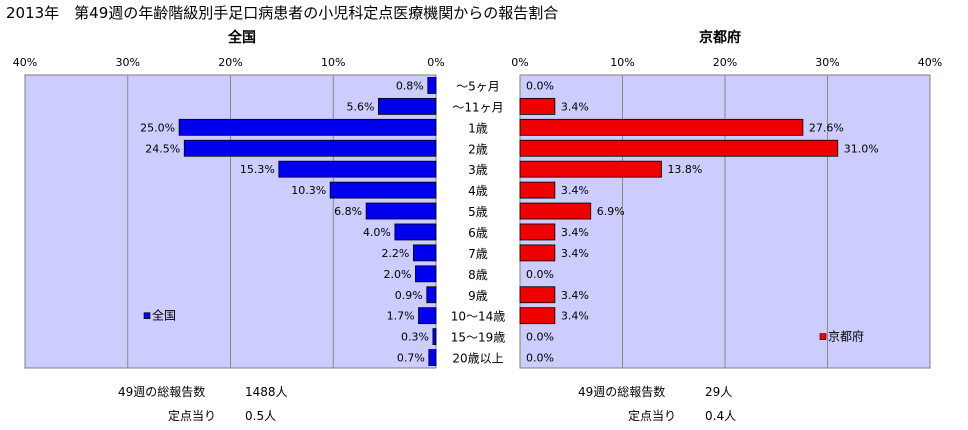 The width and height of the screenshot is (968, 430). I want to click on category-label: ～11ヶ月, so click(477, 107).